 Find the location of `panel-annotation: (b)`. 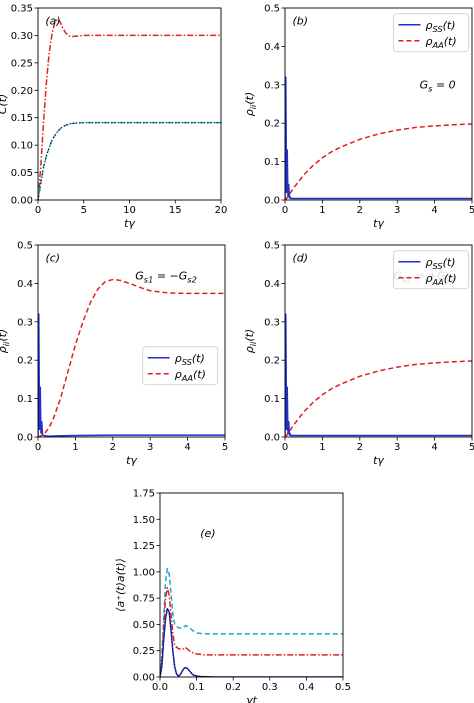

panel-annotation: (b) is located at coordinates (300, 21).